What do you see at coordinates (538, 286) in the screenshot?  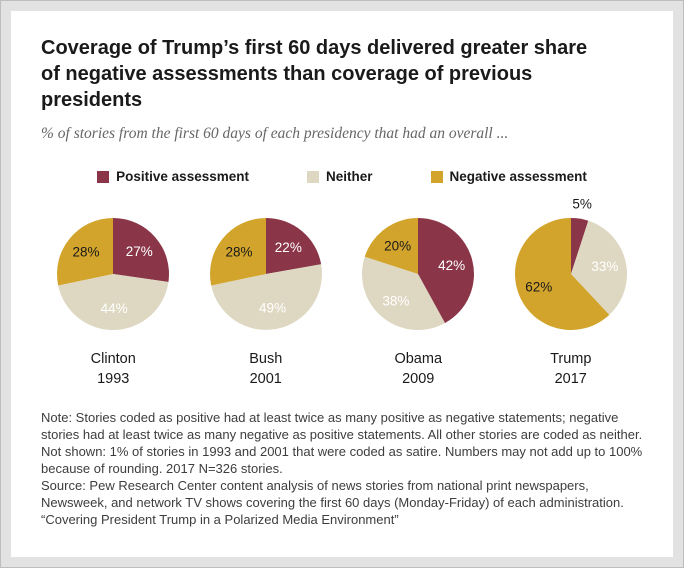 I see `pie-value-label: 62%` at bounding box center [538, 286].